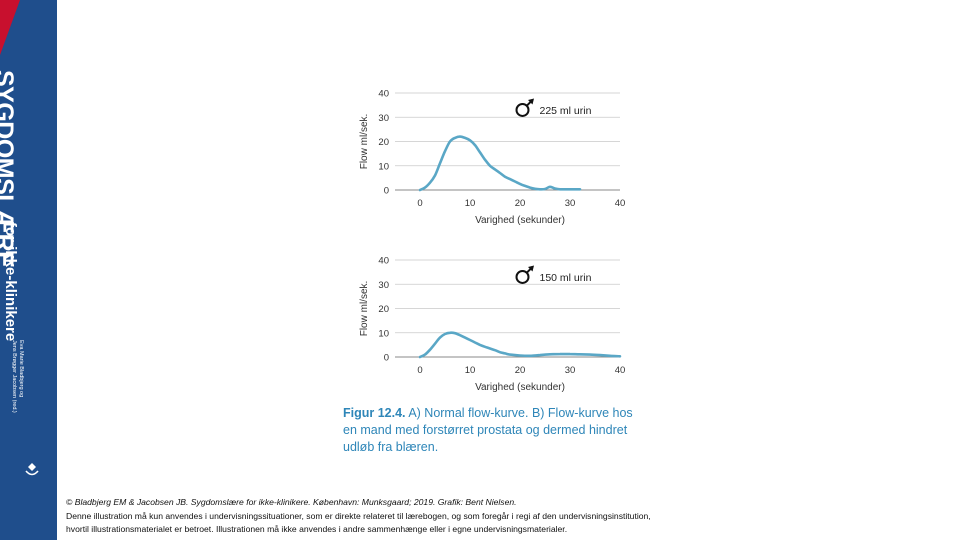  What do you see at coordinates (566, 111) in the screenshot?
I see `annotation-label: 225 ml urin` at bounding box center [566, 111].